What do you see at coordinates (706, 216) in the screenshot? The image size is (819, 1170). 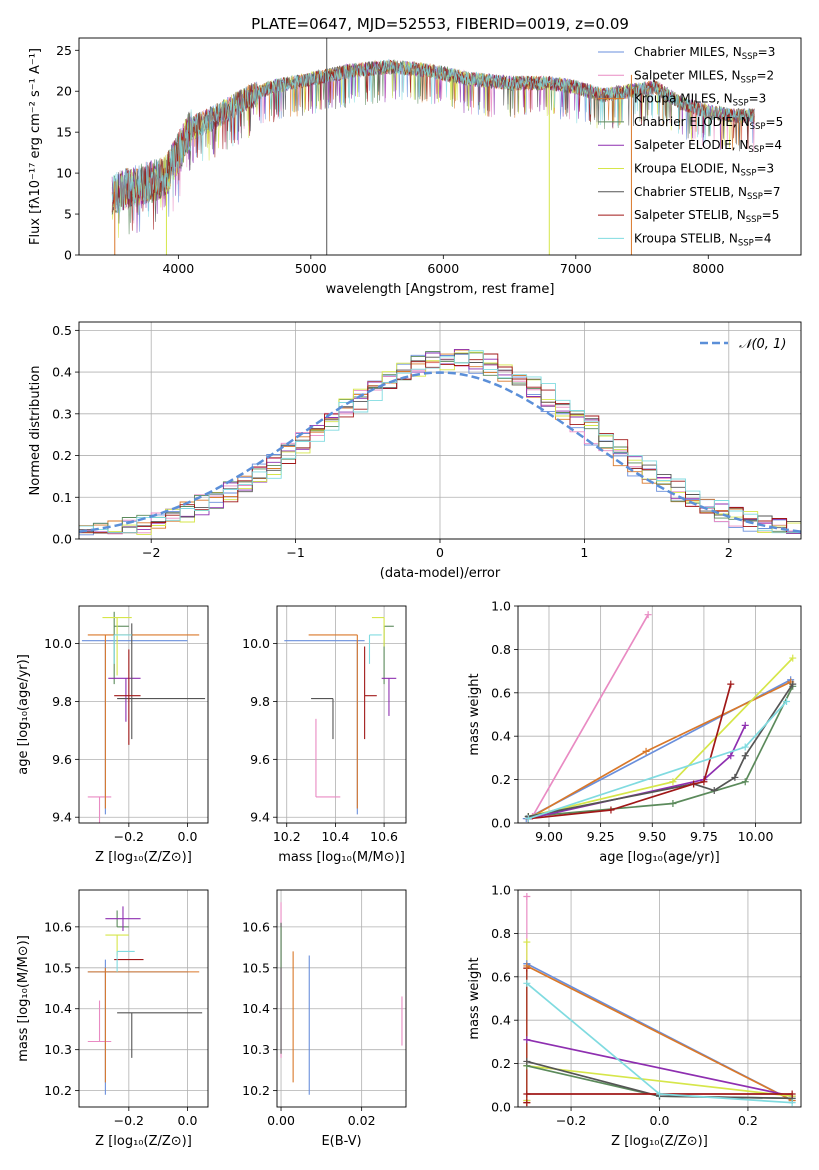 I see `legend-entry: Salpeter STELIB, NSSP=5` at bounding box center [706, 216].